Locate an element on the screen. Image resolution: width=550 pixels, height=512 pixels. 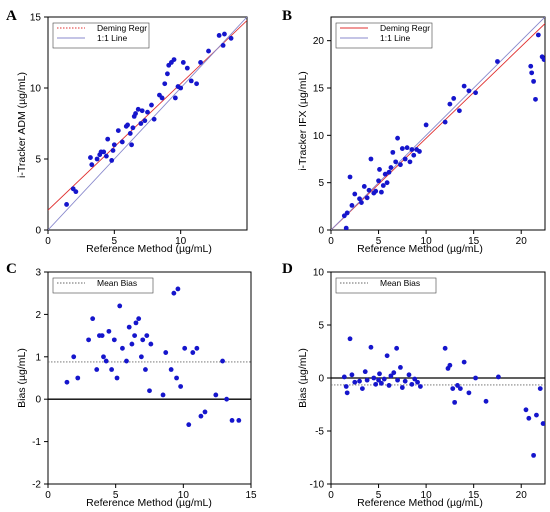
legend-label-b-0: Deming Regr is located at coordinates (405, 28).